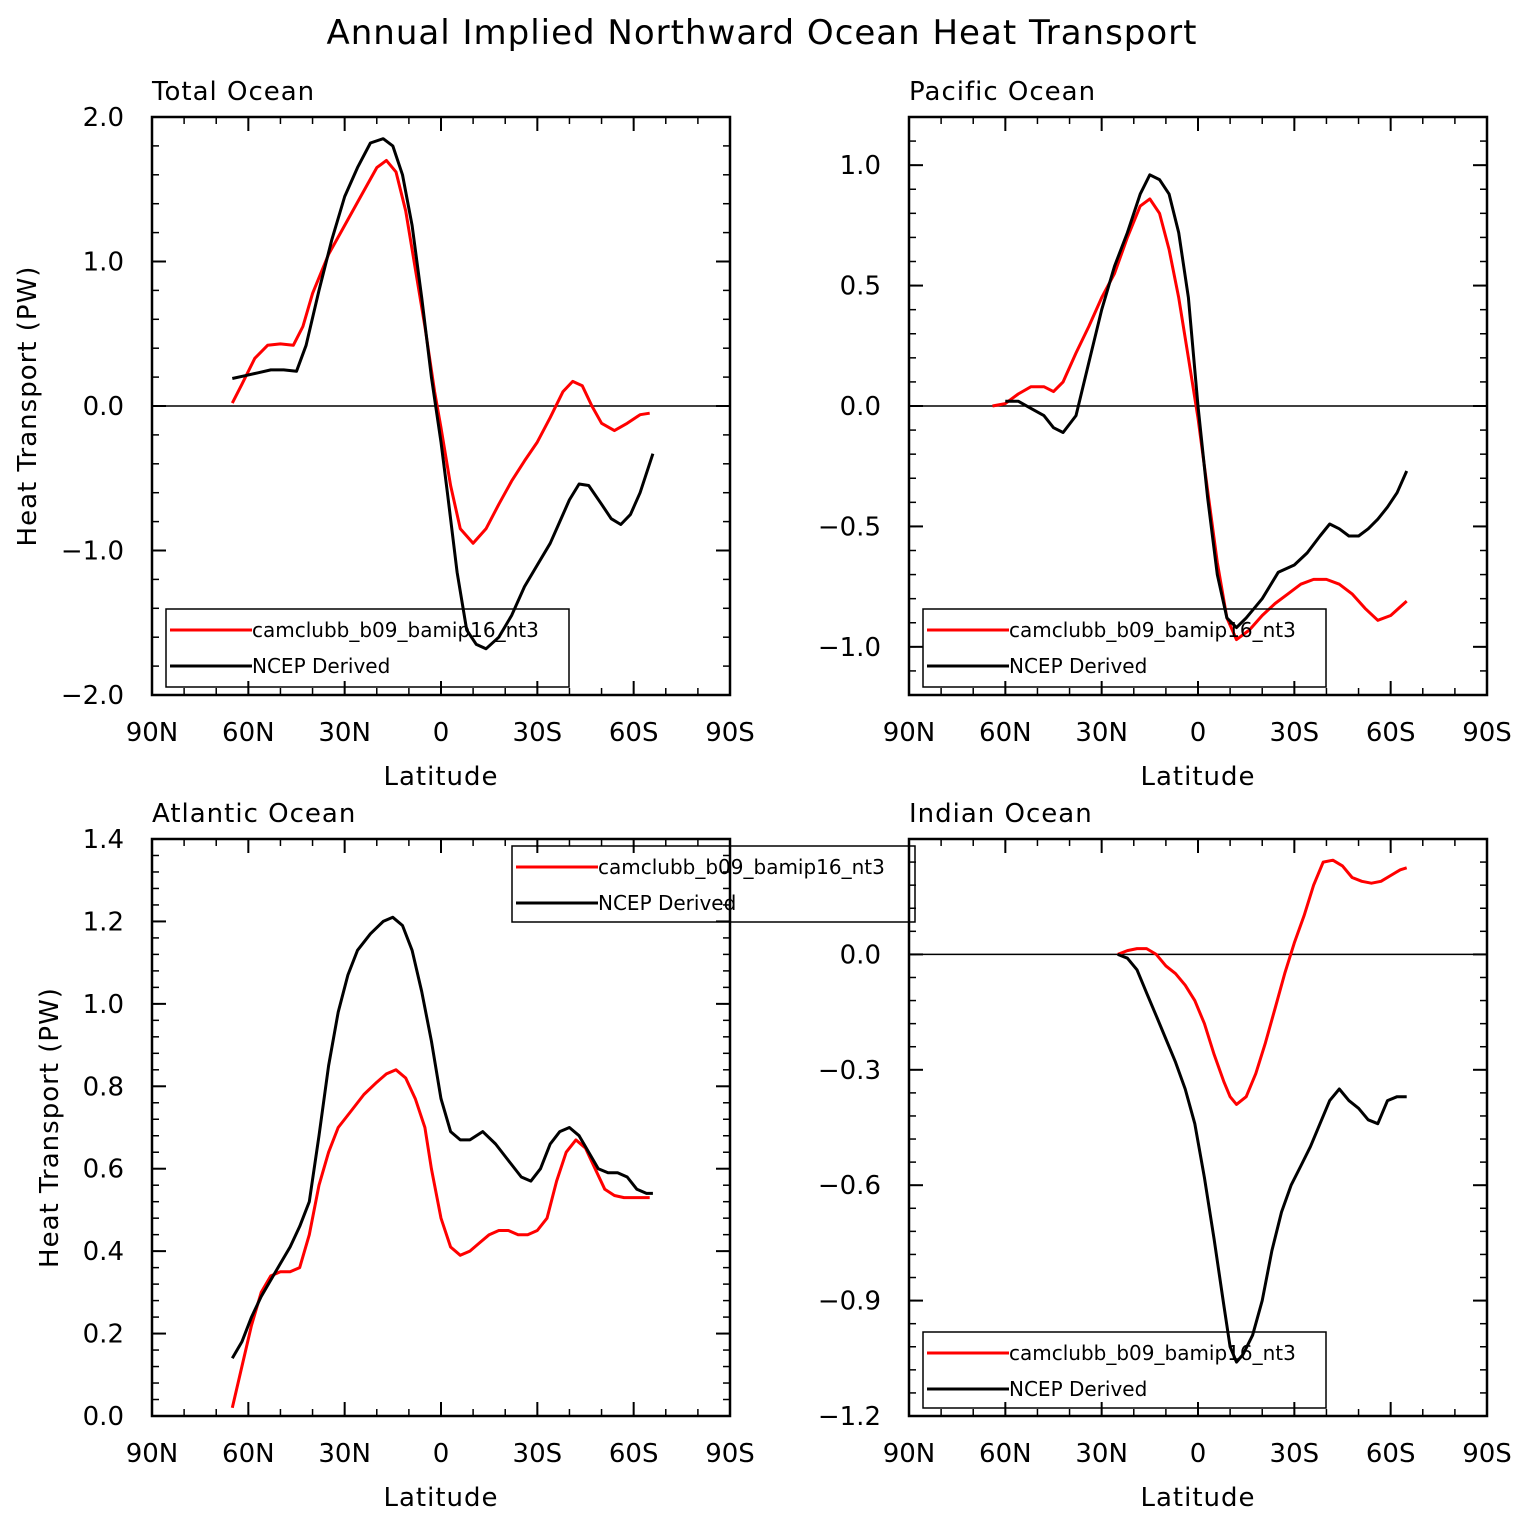 The image size is (1524, 1527). What do you see at coordinates (849, 1071) in the screenshot?
I see `y-tick-label: −0.3` at bounding box center [849, 1071].